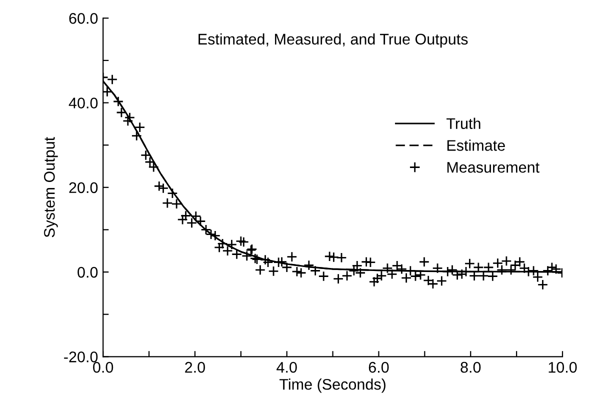 The height and width of the screenshot is (403, 589). I want to click on legend-label: Measurement, so click(493, 167).